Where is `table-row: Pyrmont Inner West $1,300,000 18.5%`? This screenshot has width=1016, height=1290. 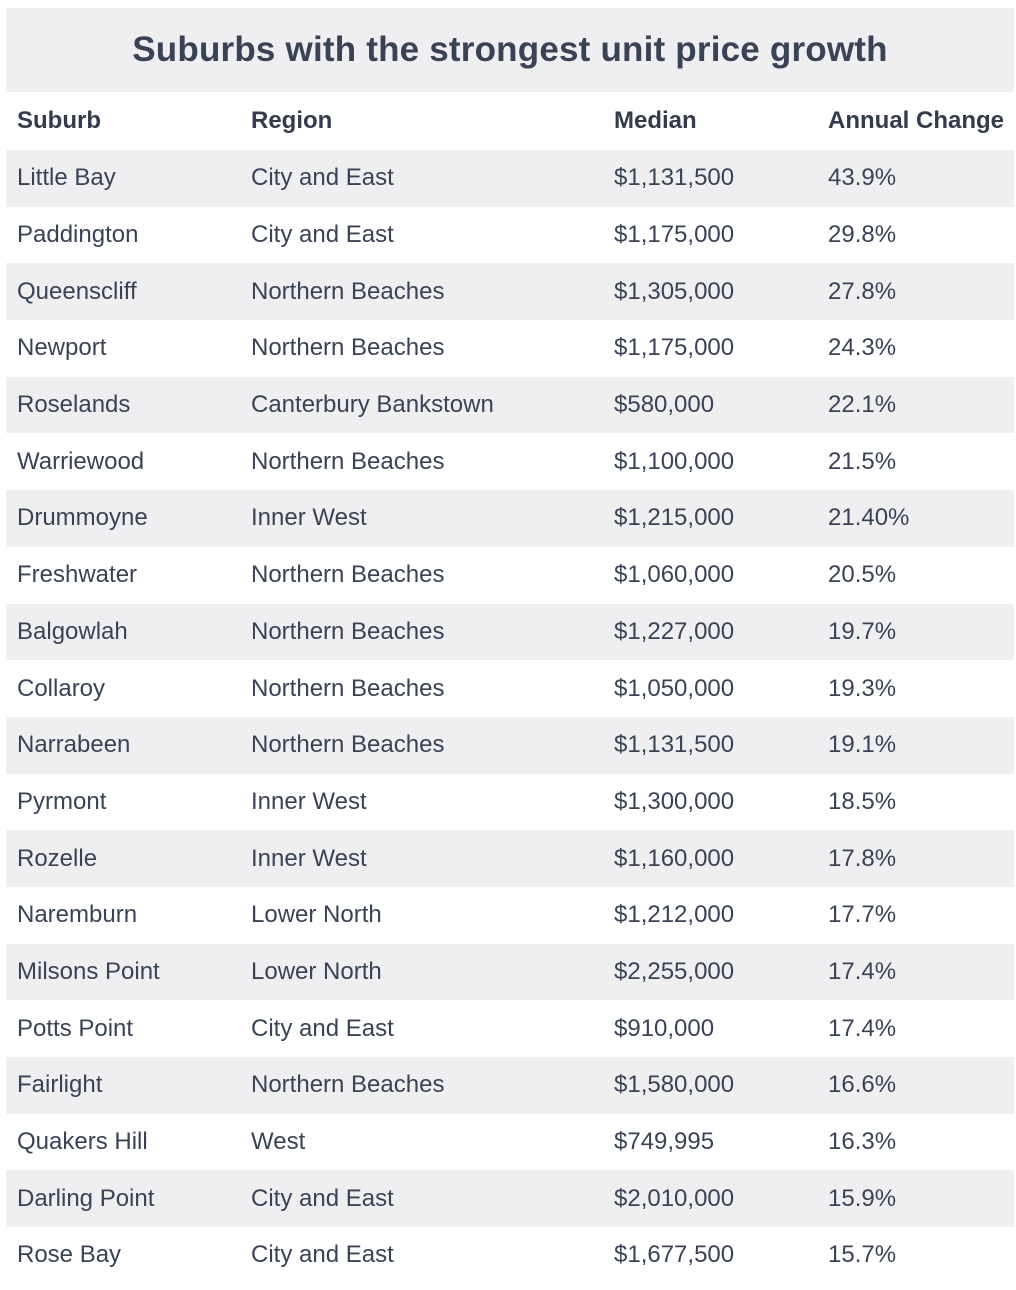
table-row: Pyrmont Inner West $1,300,000 18.5% is located at coordinates (510, 802).